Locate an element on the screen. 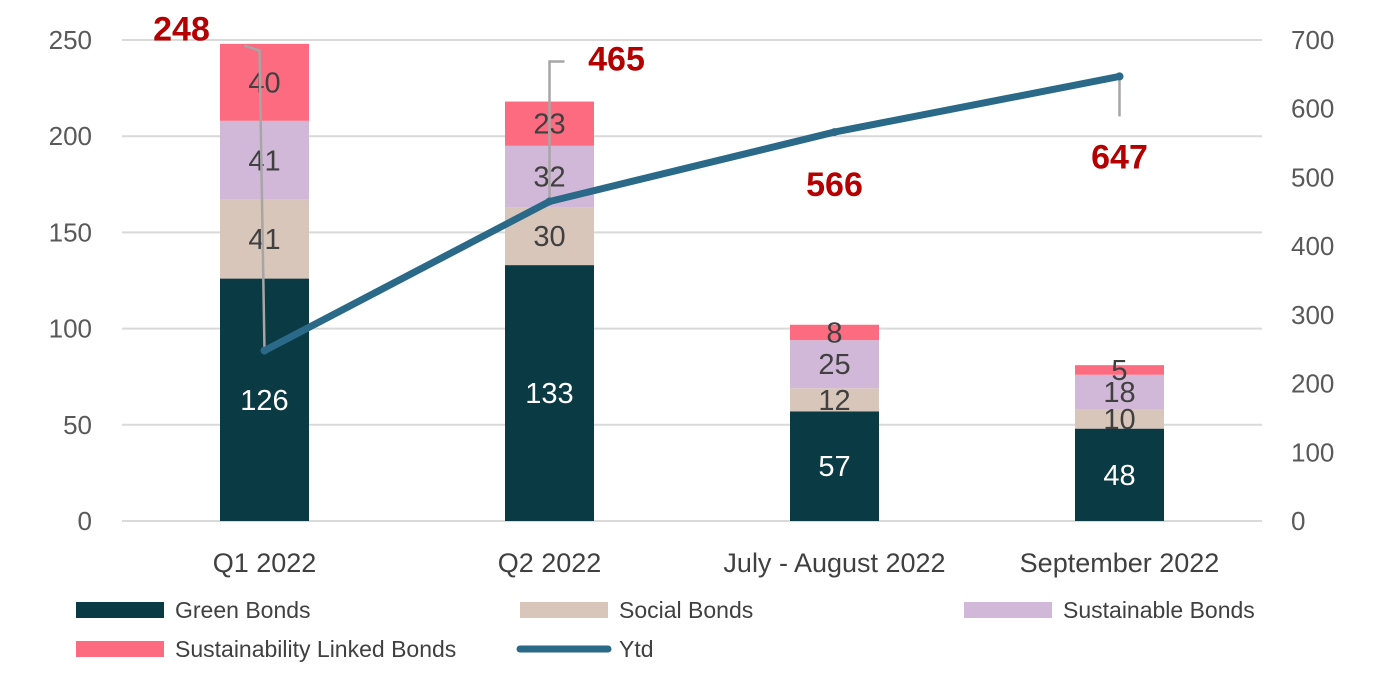 Image resolution: width=1385 pixels, height=677 pixels. legend-label: Green Bonds is located at coordinates (243, 610).